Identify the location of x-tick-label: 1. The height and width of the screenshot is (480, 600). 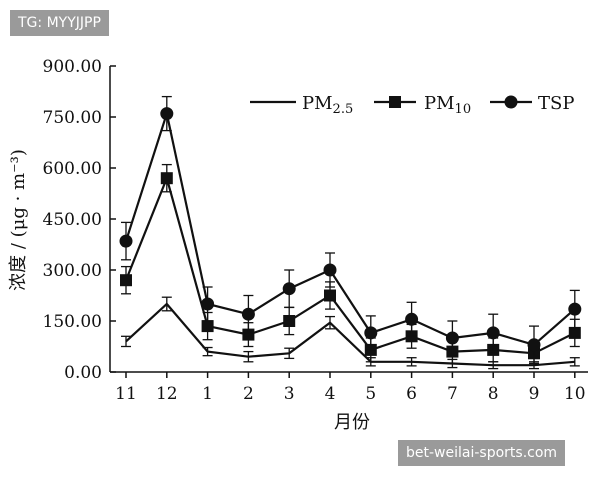
(207, 394).